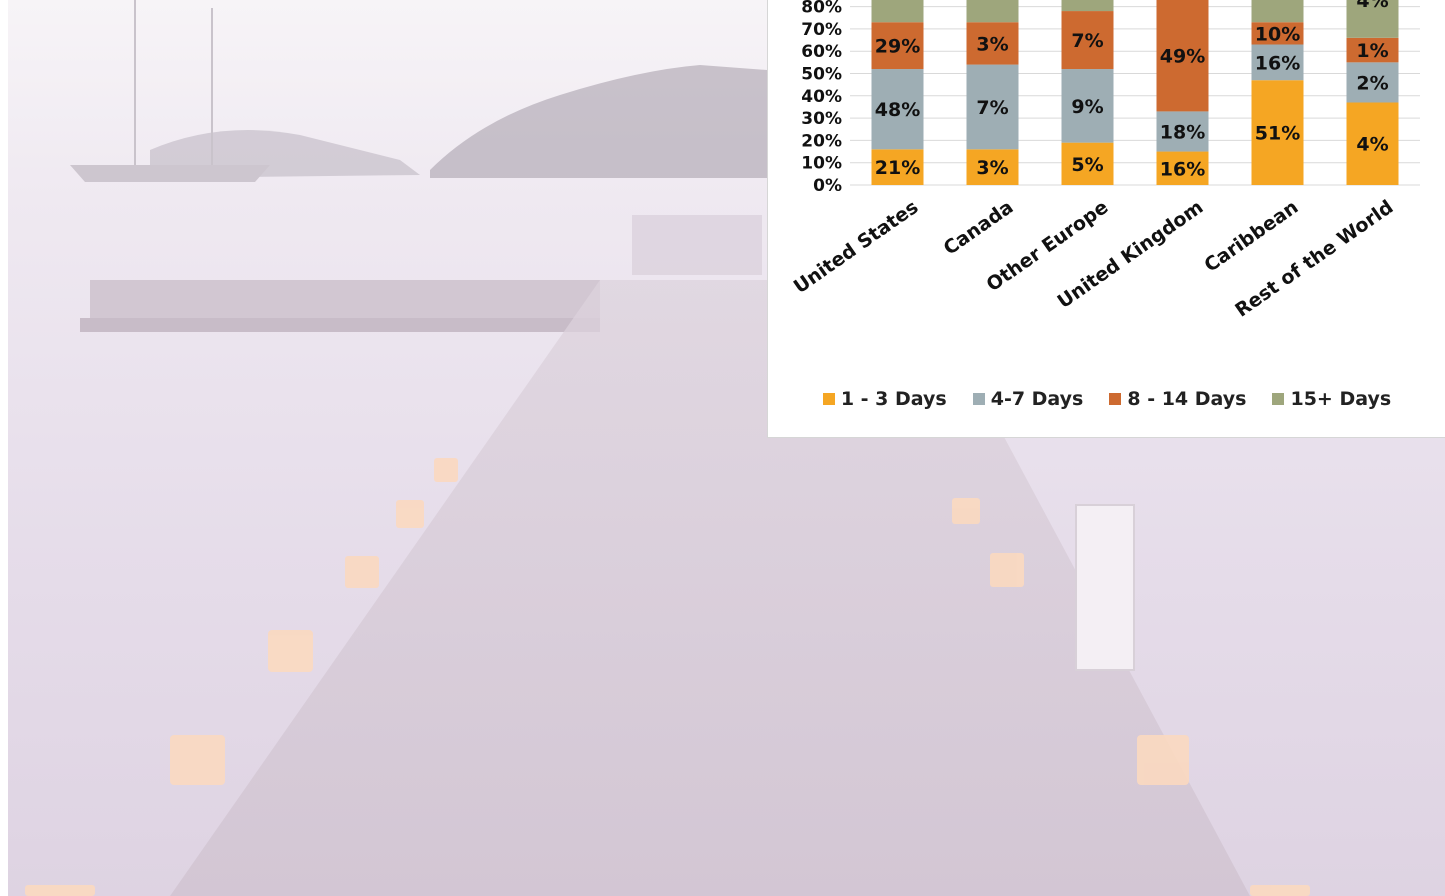  I want to click on legend-item: 8 - 14 Days, so click(1177, 399).